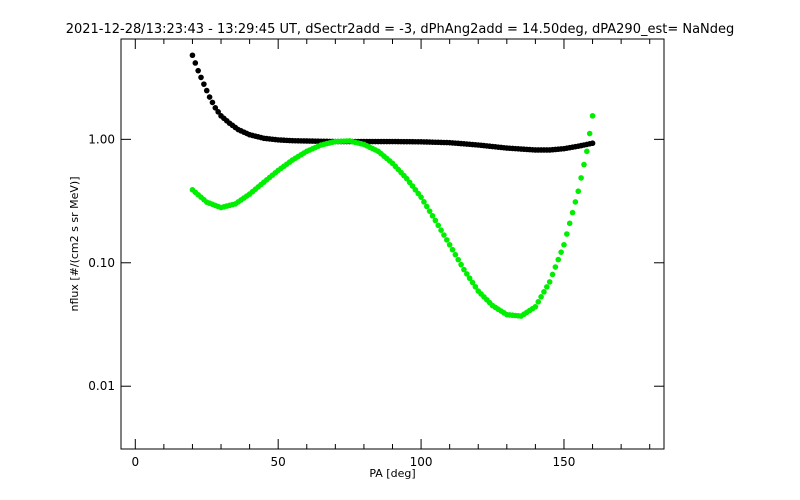 The width and height of the screenshot is (800, 500). I want to click on x-tick-label: 150, so click(564, 462).